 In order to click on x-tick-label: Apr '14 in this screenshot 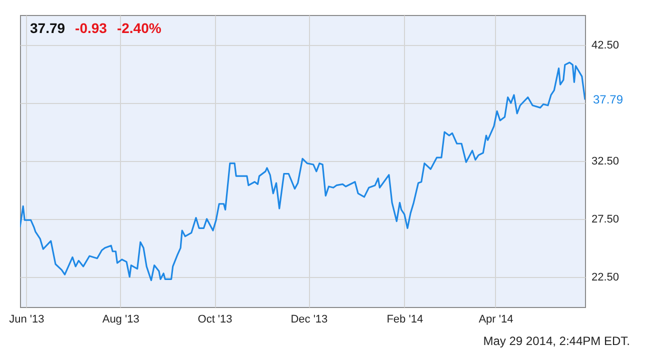, I will do `click(496, 320)`.